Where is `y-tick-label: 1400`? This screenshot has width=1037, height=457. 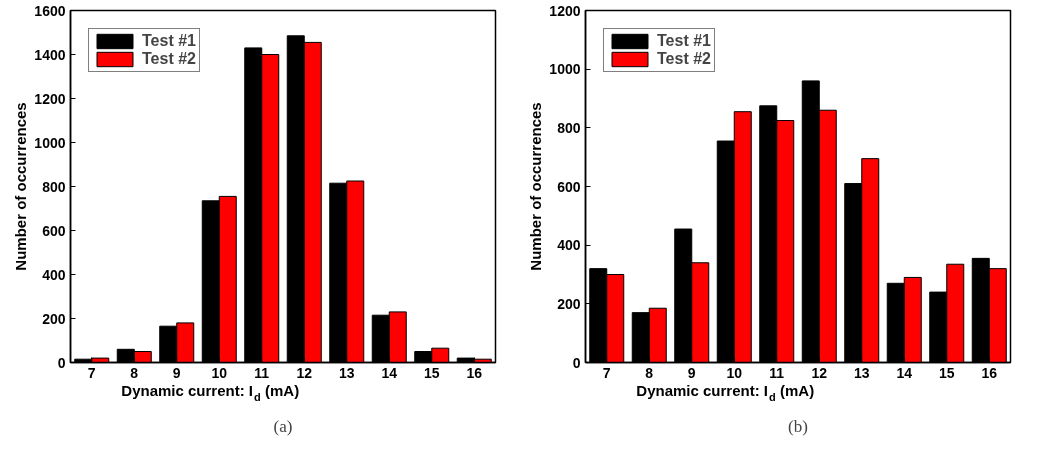
y-tick-label: 1400 is located at coordinates (50, 54).